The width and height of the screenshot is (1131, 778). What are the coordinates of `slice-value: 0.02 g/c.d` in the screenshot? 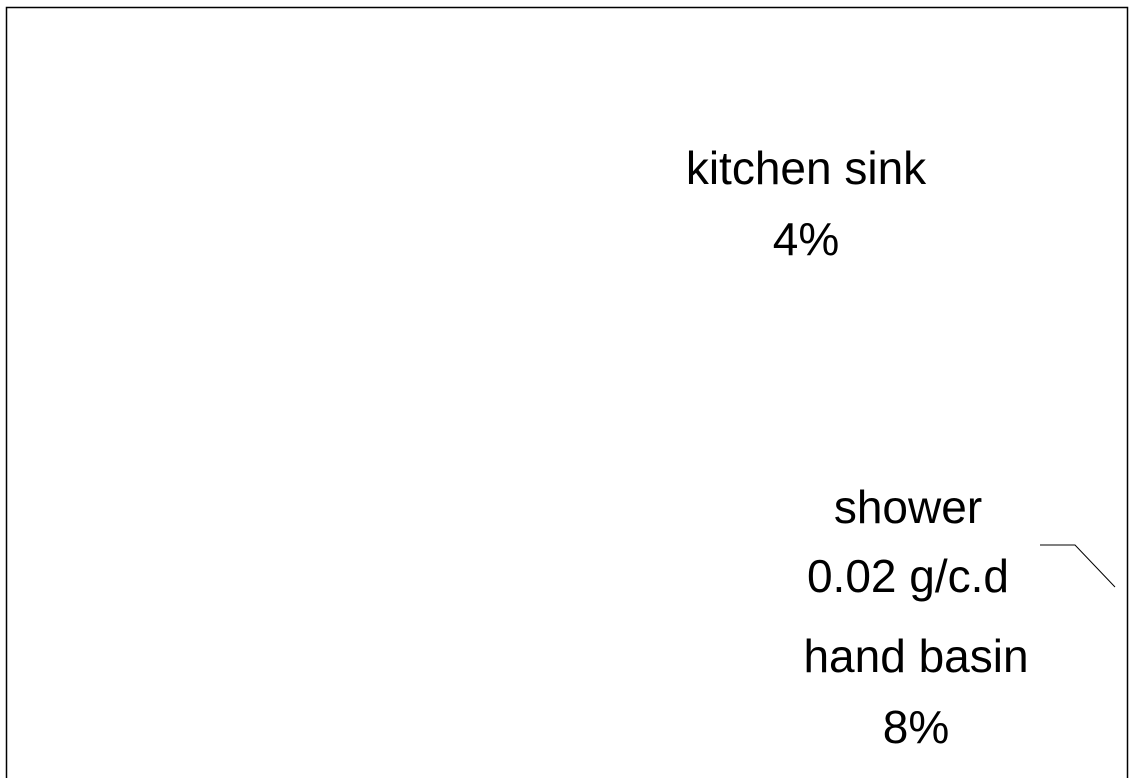 It's located at (908, 576).